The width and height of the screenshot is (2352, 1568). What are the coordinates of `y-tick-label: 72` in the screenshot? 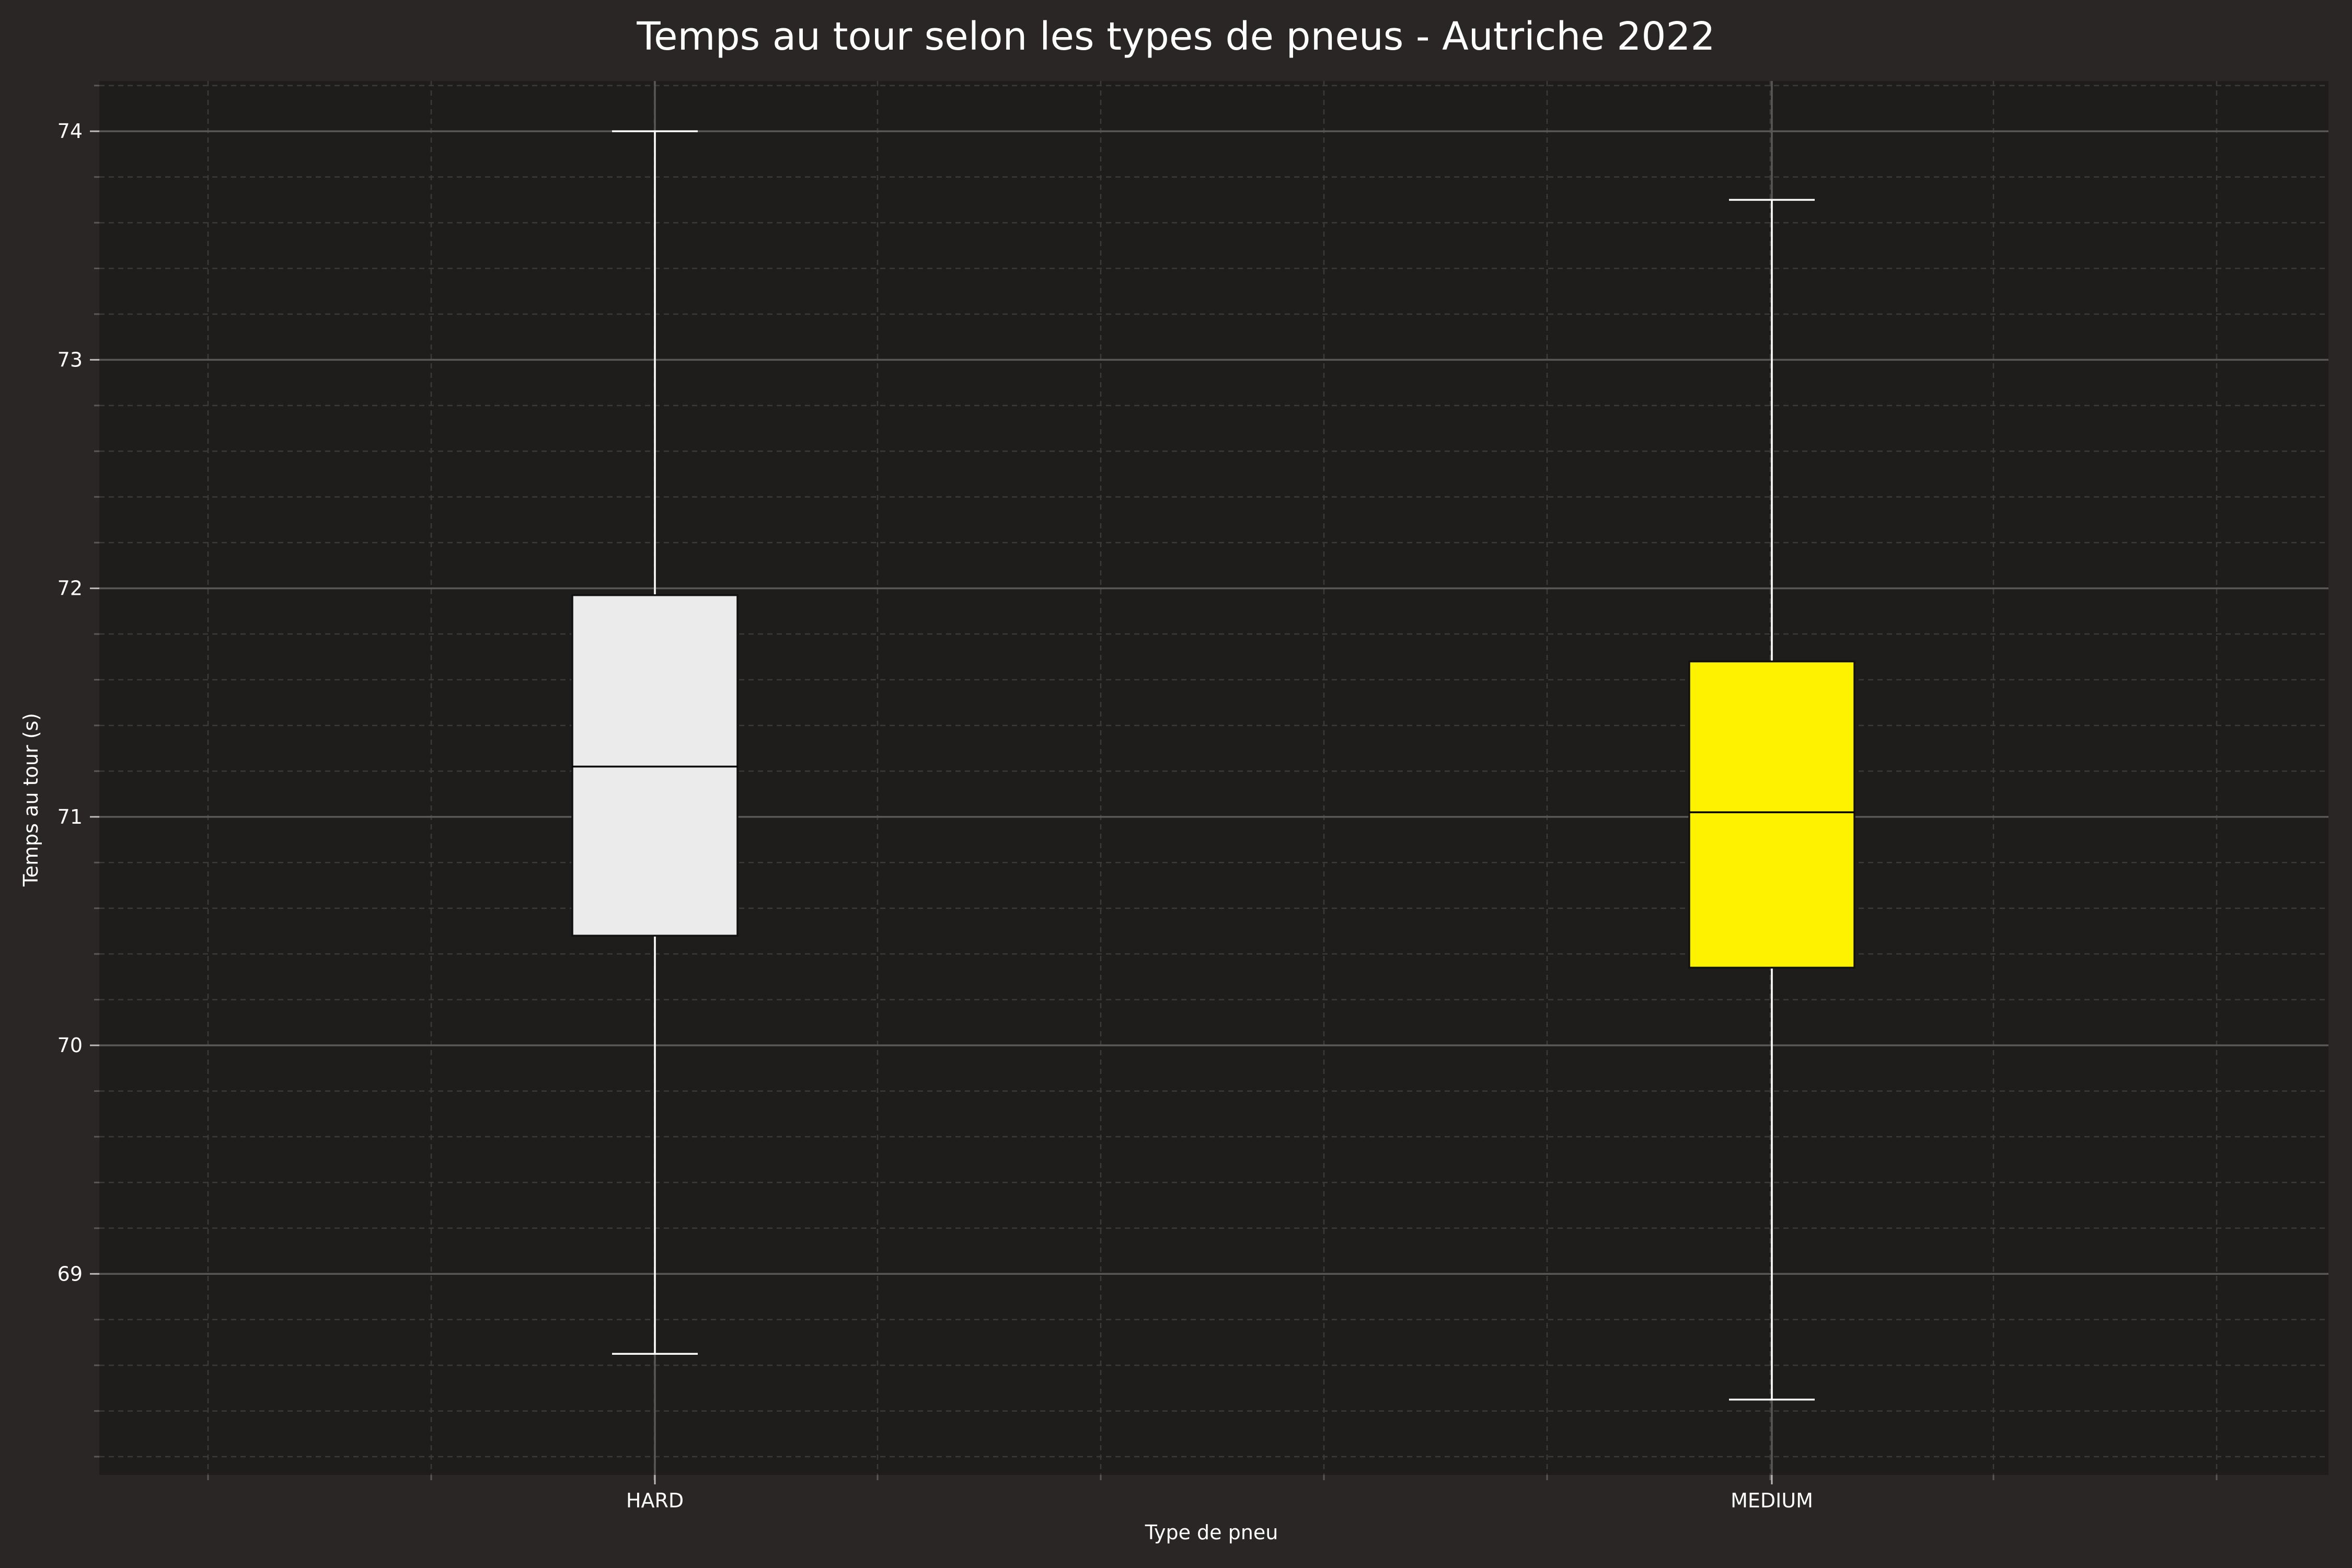 It's located at (70, 588).